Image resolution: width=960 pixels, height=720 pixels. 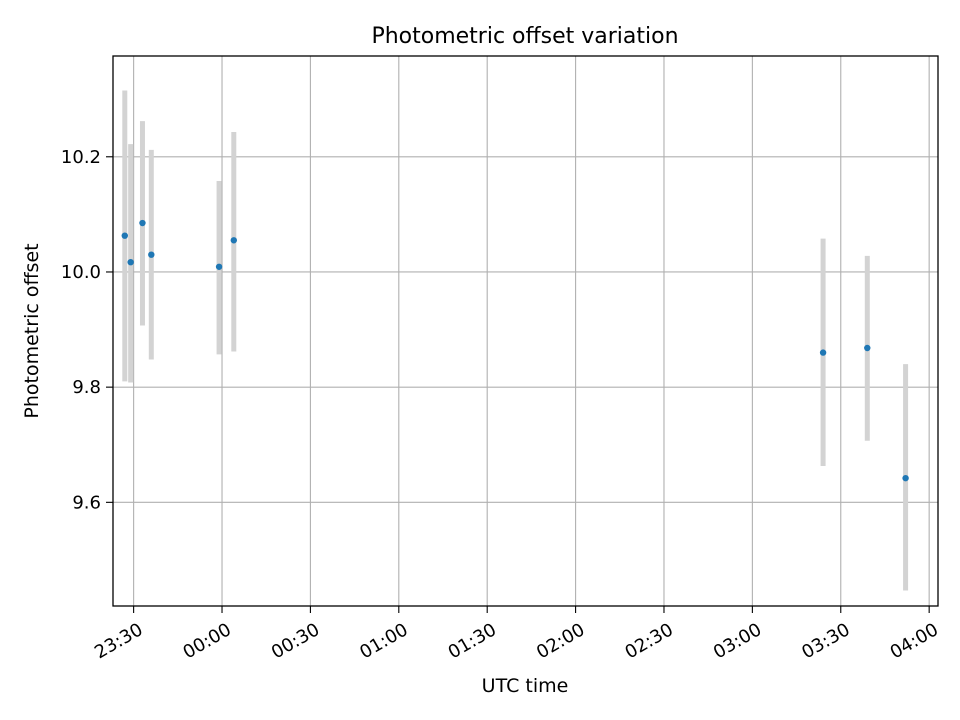 I want to click on chart-title: Photometric offset variation, so click(x=524, y=36).